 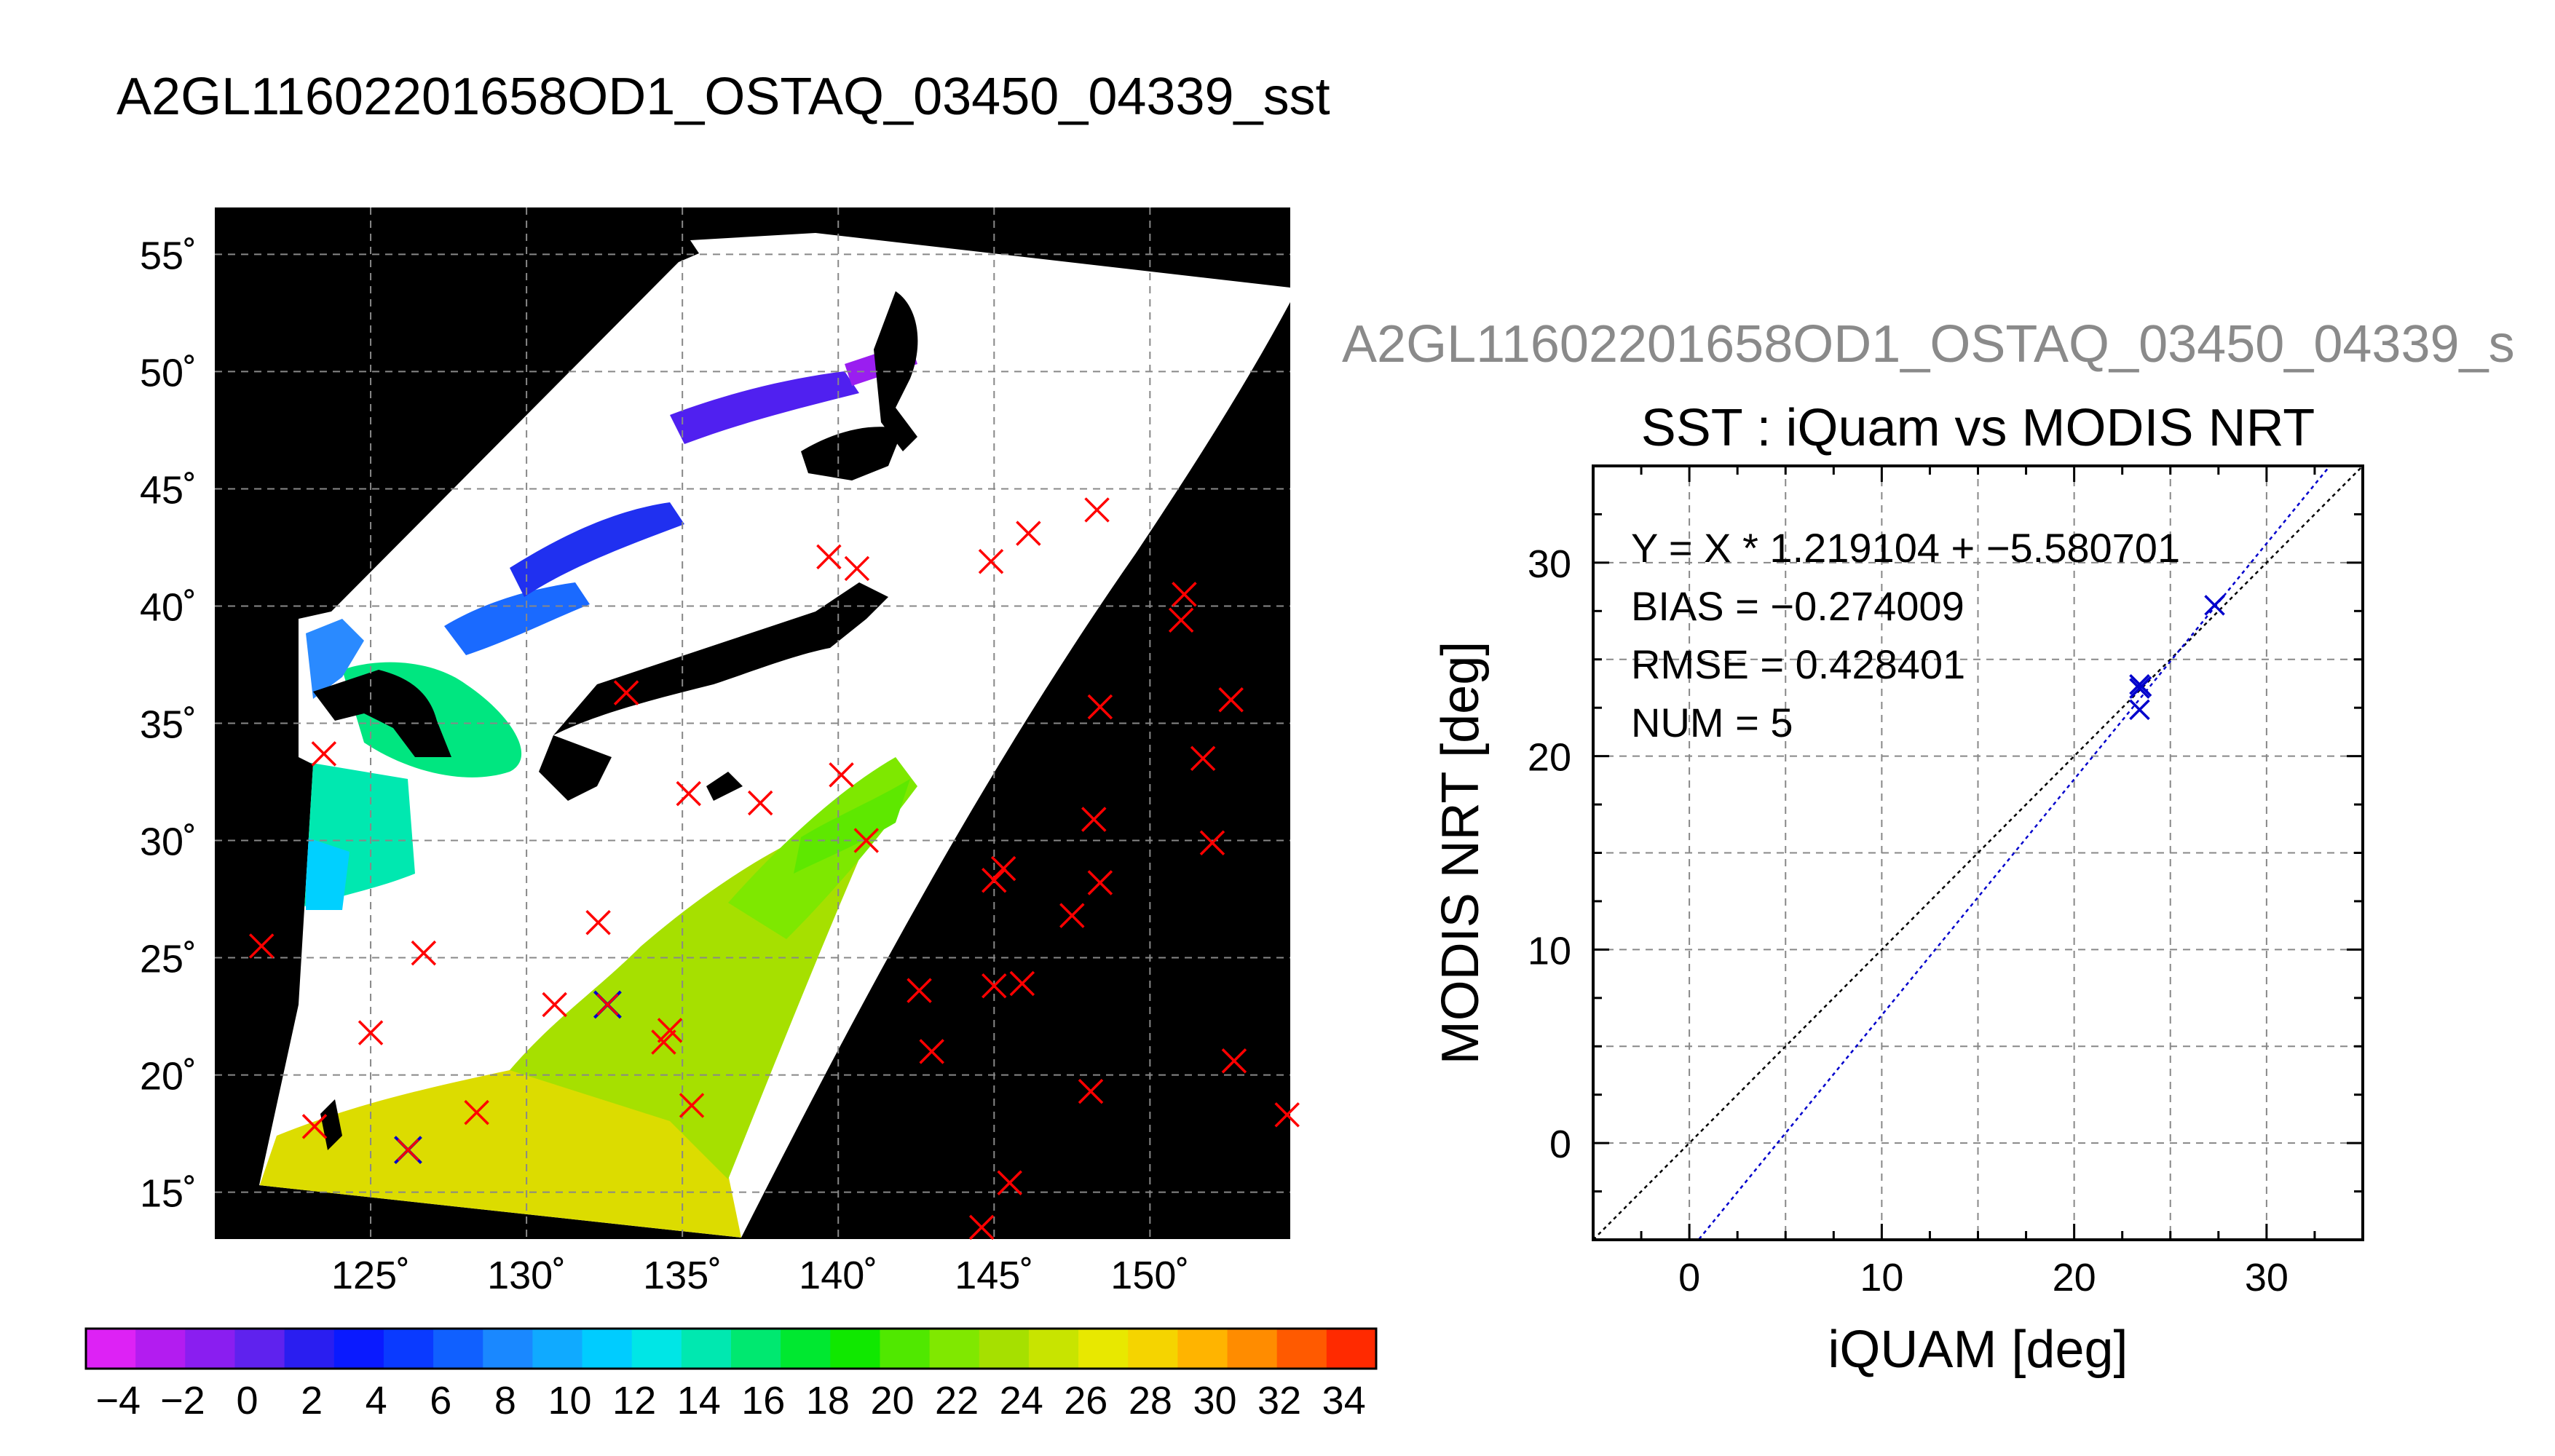 What do you see at coordinates (994, 1275) in the screenshot?
I see `map-x-tick-label: 145˚` at bounding box center [994, 1275].